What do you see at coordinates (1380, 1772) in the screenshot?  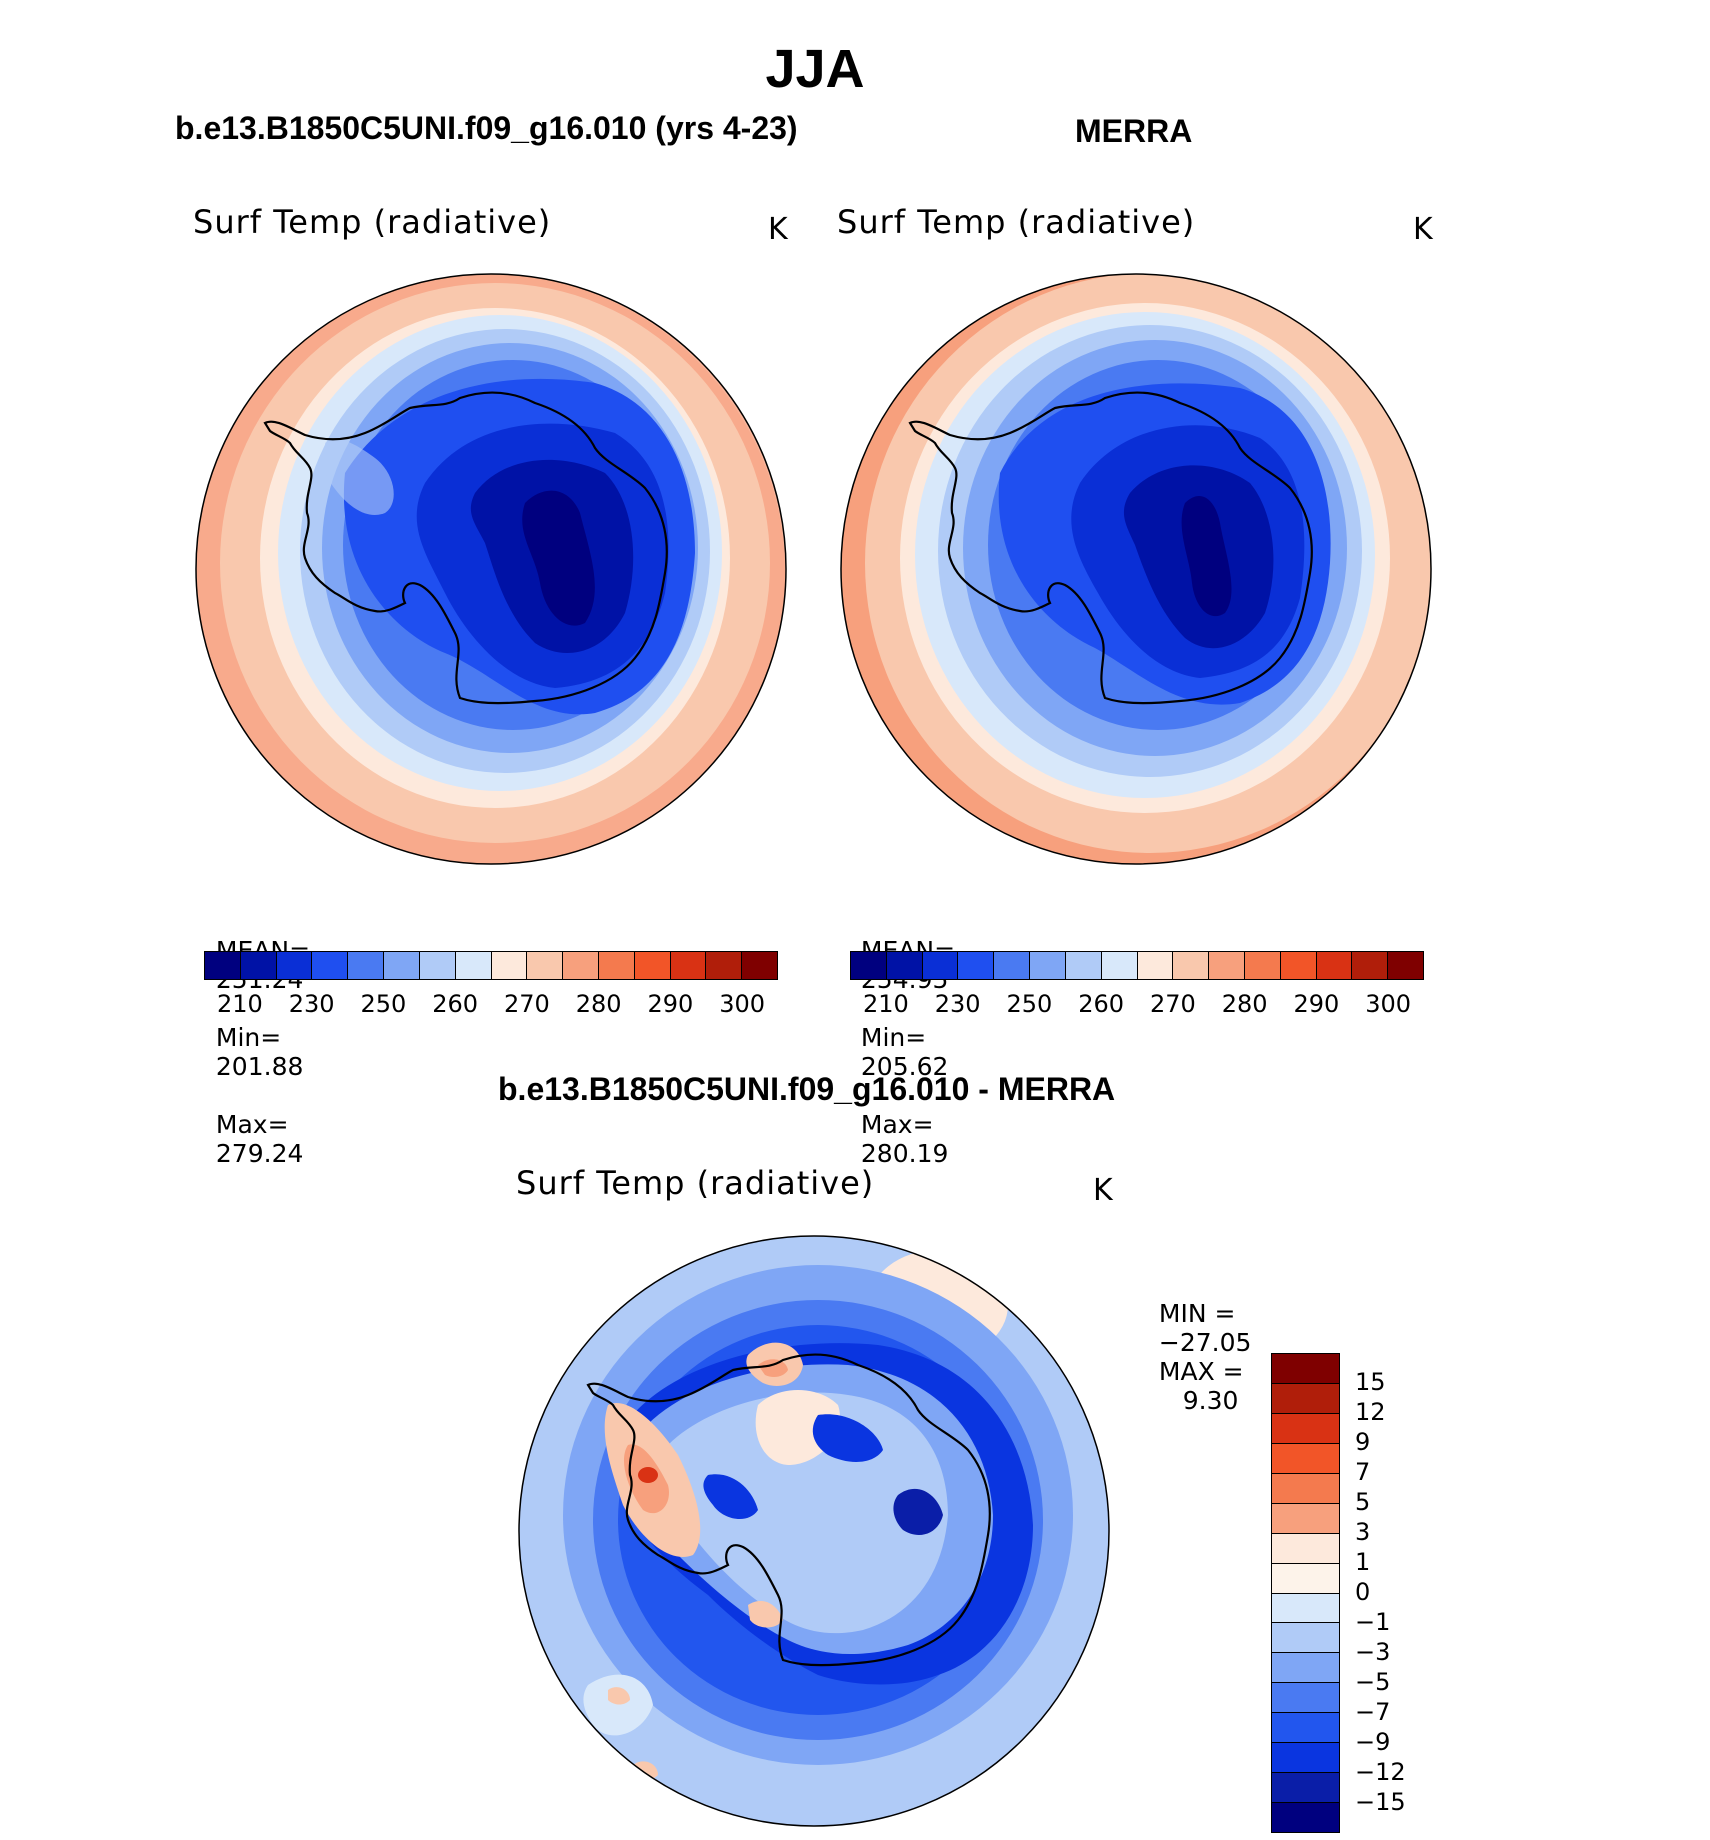 I see `colorbar-tick-label: −12` at bounding box center [1380, 1772].